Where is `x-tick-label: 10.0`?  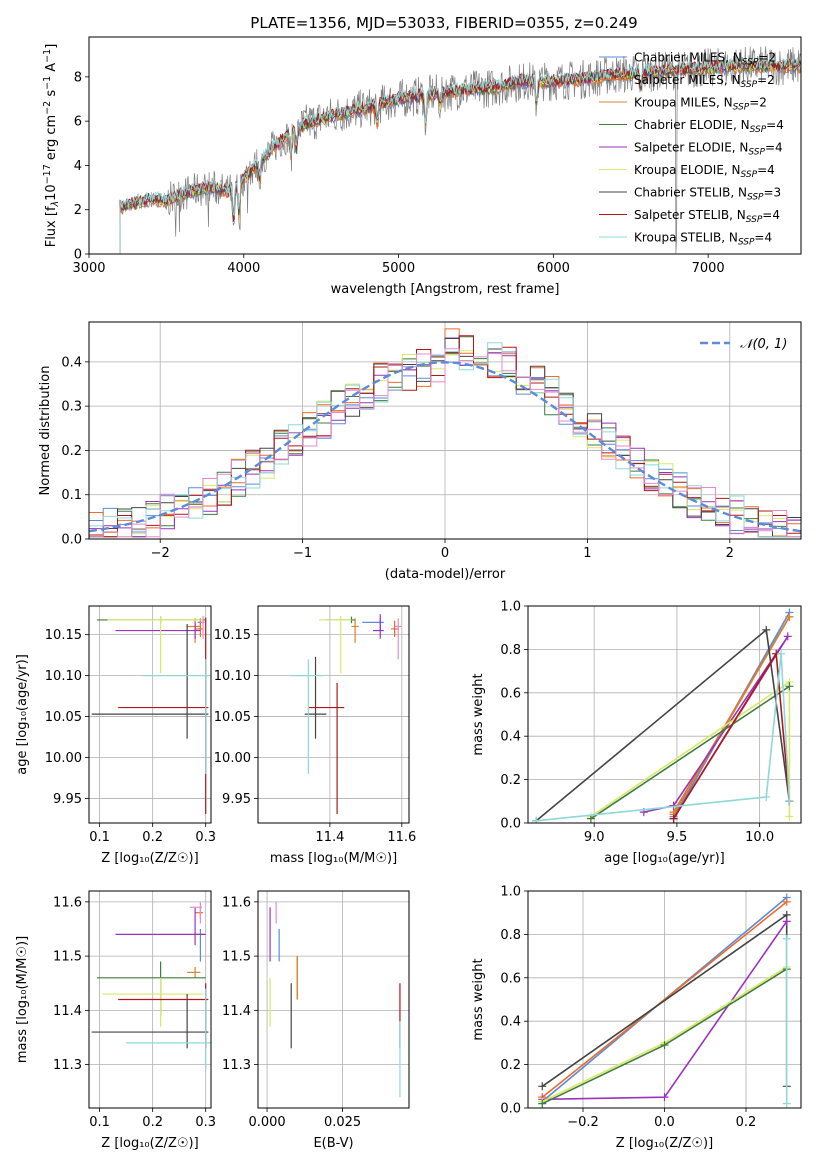
x-tick-label: 10.0 is located at coordinates (759, 837).